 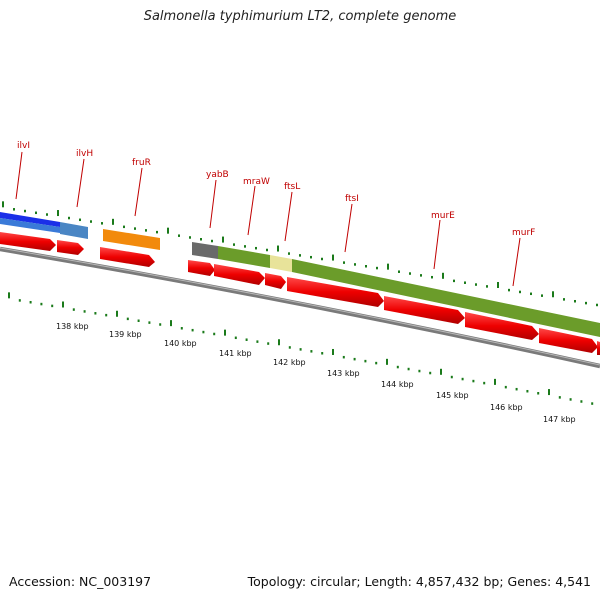 I want to click on feature-block-ftsL, so click(x=281, y=263).